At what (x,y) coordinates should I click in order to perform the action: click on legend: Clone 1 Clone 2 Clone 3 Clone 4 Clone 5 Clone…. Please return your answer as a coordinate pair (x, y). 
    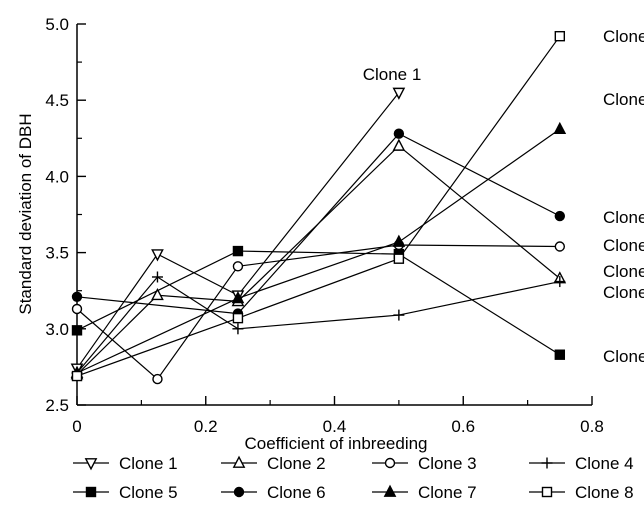
    Looking at the image, I should click on (353, 478).